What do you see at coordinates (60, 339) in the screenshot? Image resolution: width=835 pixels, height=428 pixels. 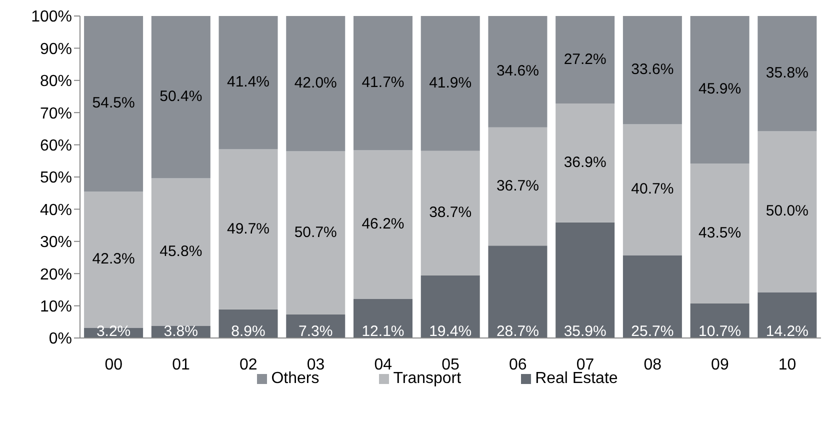 I see `y-tick-label: 0%` at bounding box center [60, 339].